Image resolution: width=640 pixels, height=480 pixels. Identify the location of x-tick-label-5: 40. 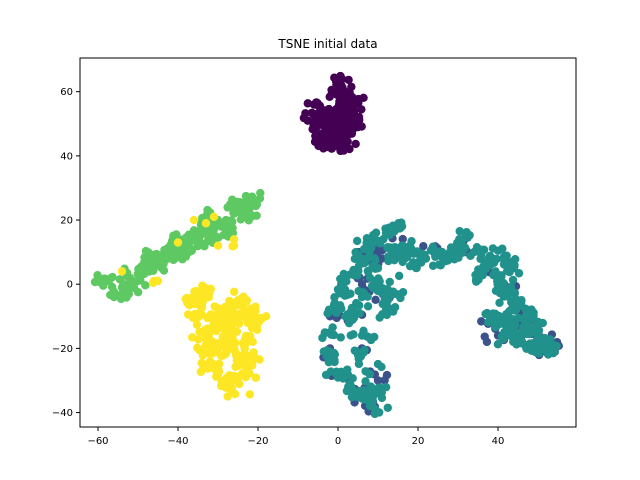
(498, 441).